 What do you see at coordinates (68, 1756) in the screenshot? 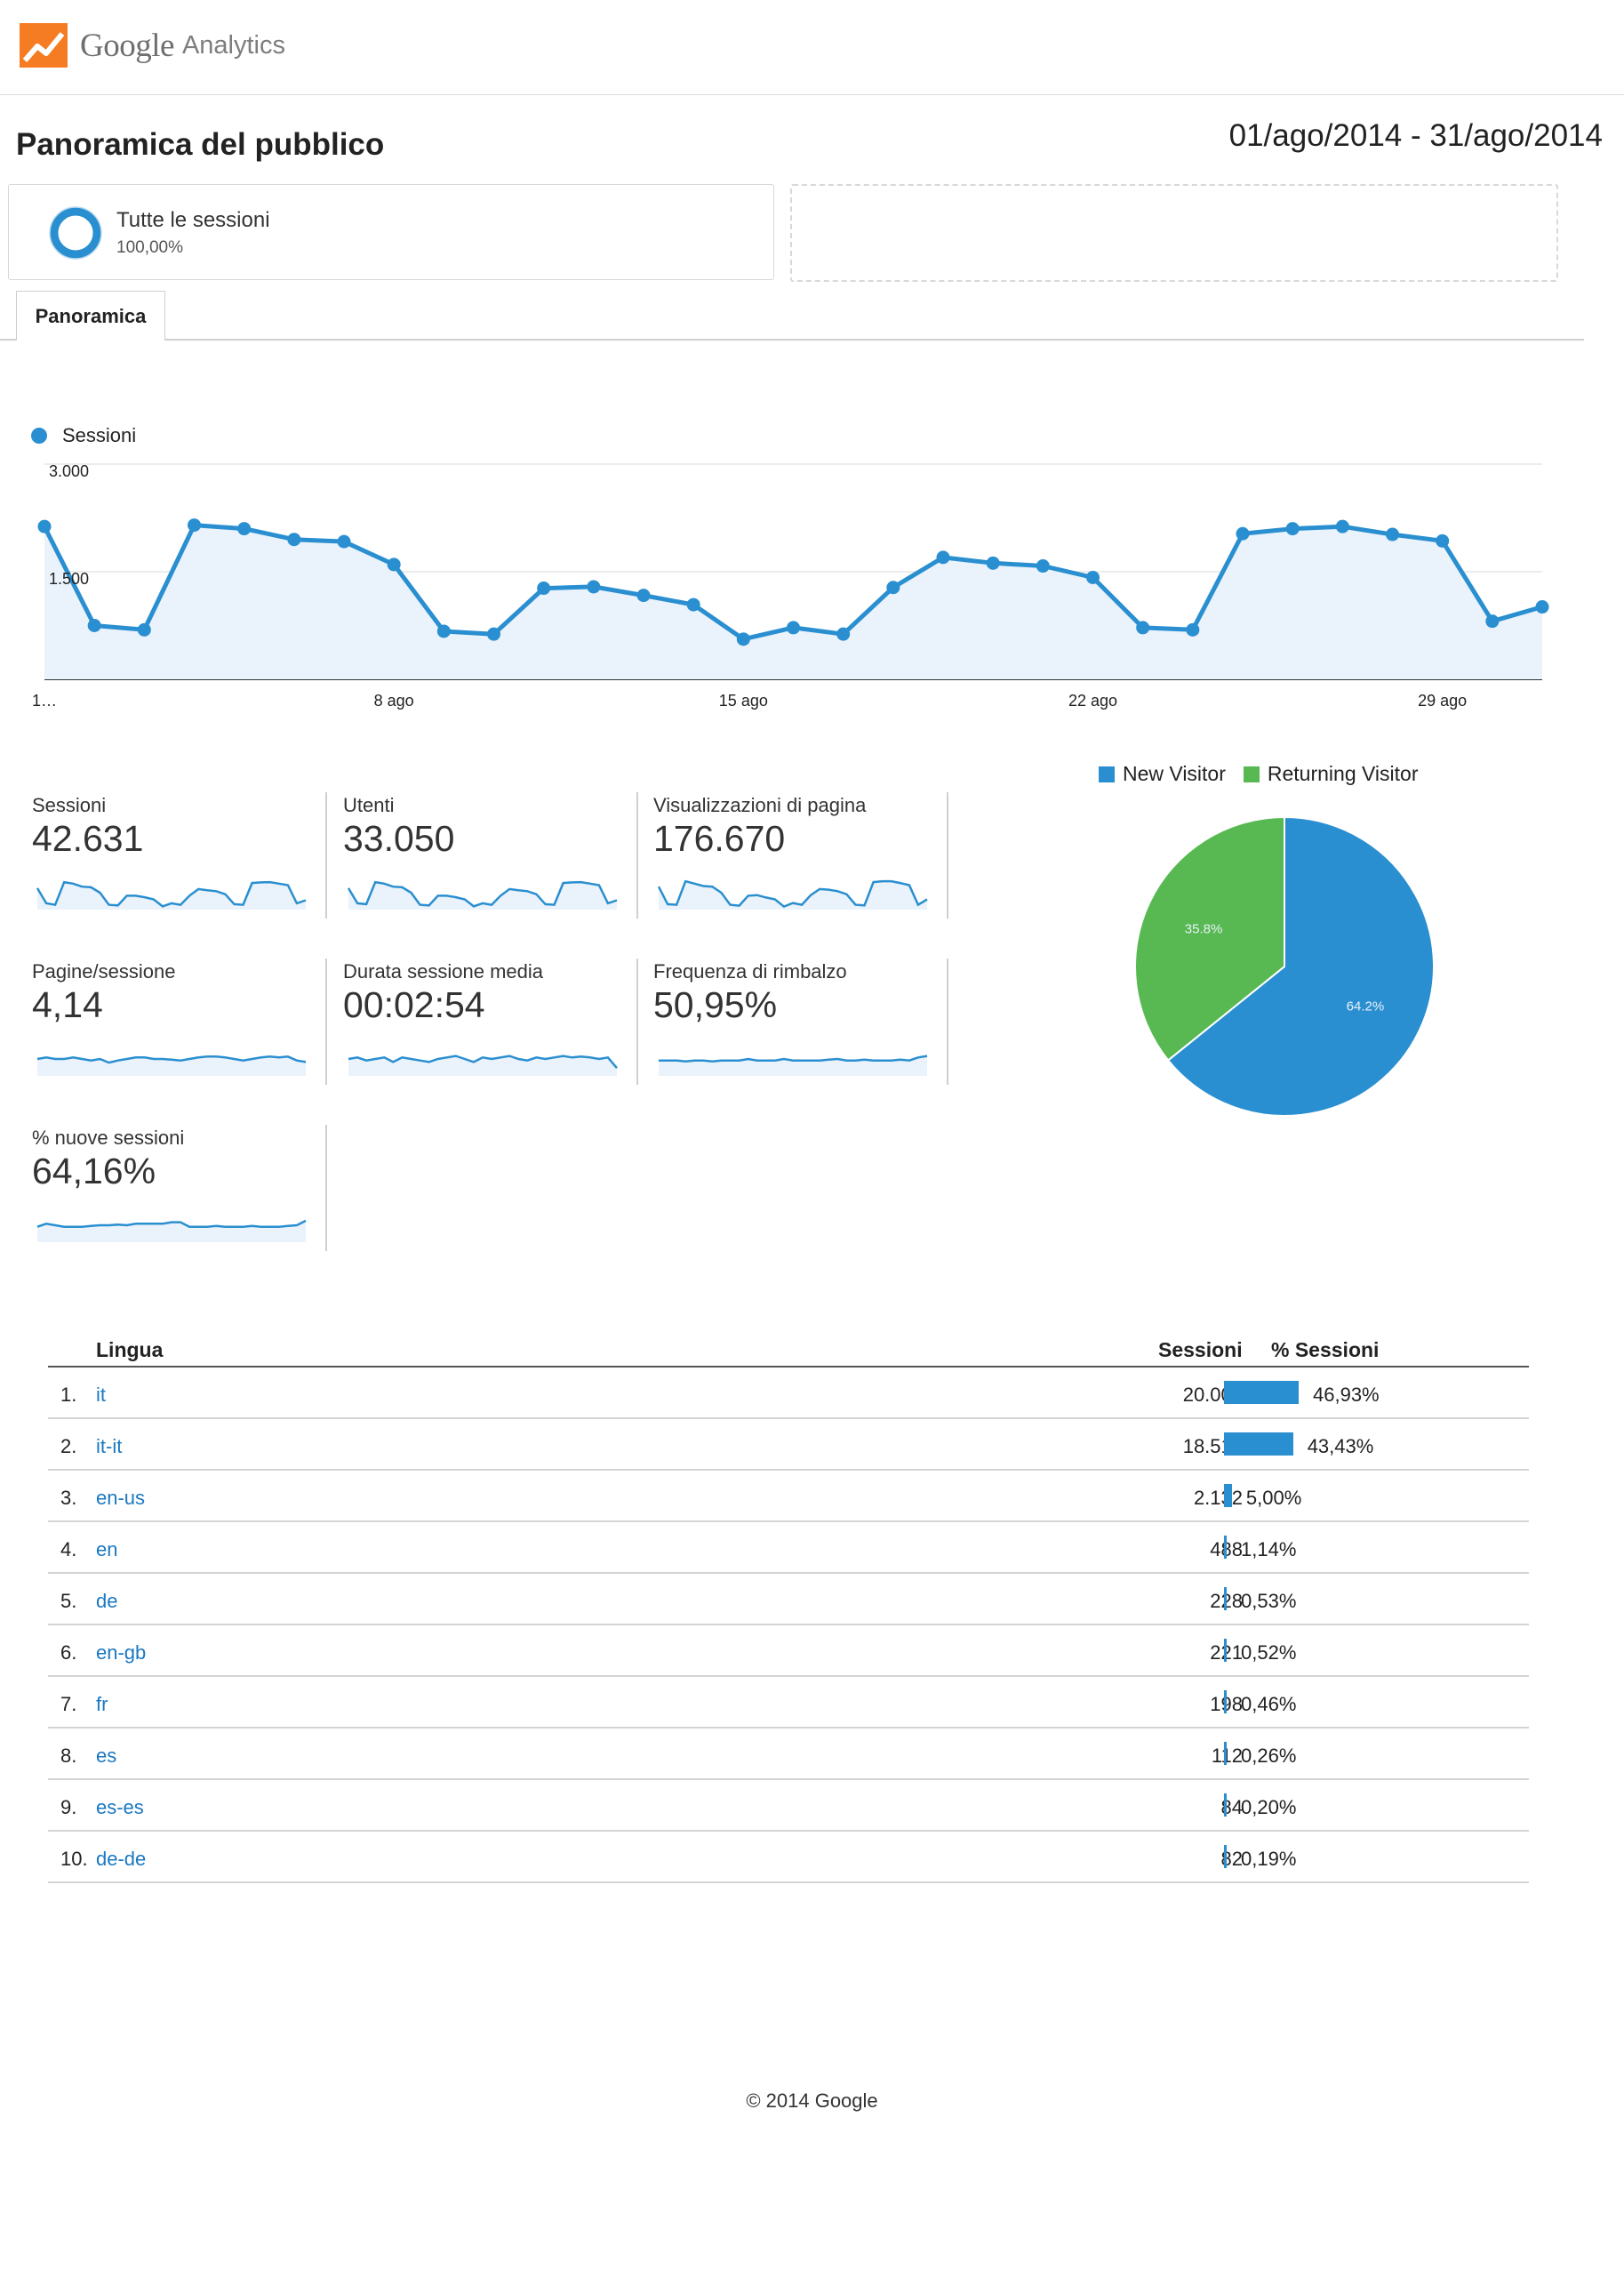
I see `row-rank: 8.` at bounding box center [68, 1756].